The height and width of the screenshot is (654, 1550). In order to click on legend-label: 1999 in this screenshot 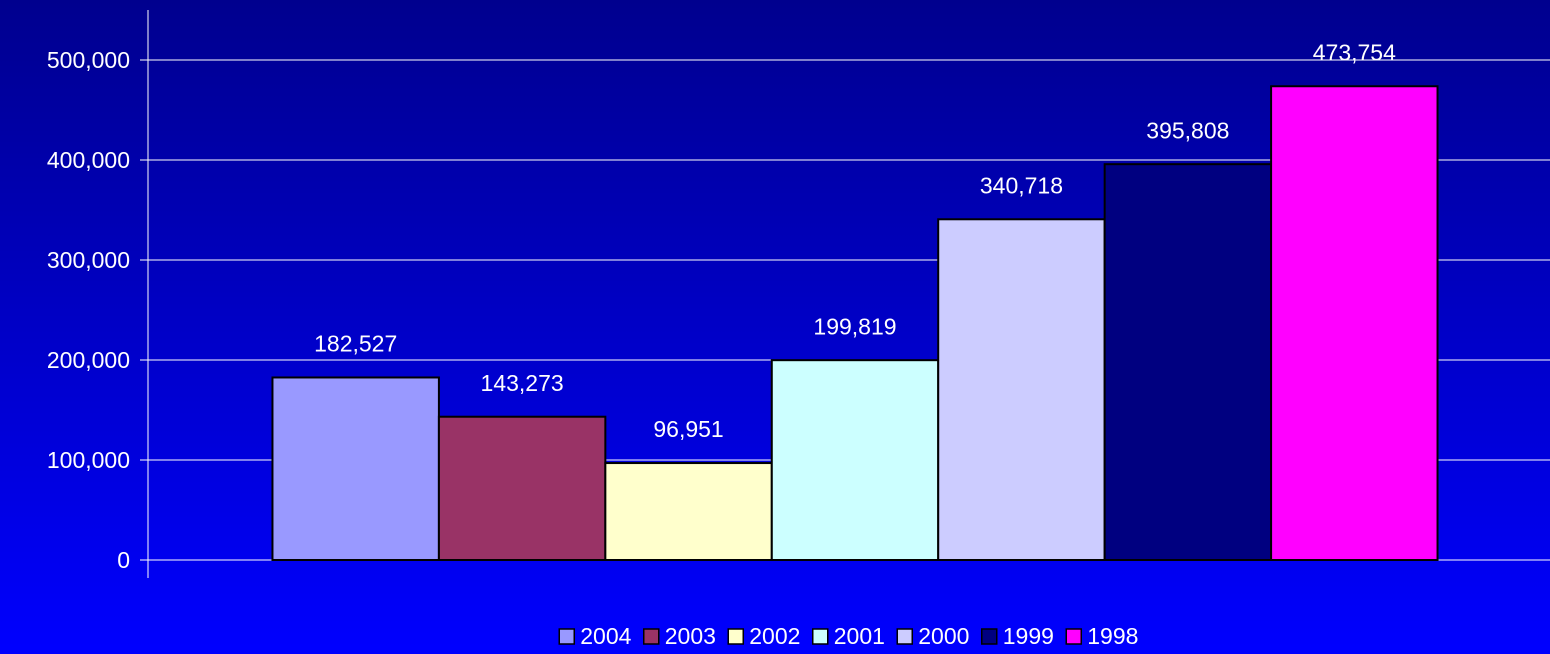, I will do `click(1028, 636)`.